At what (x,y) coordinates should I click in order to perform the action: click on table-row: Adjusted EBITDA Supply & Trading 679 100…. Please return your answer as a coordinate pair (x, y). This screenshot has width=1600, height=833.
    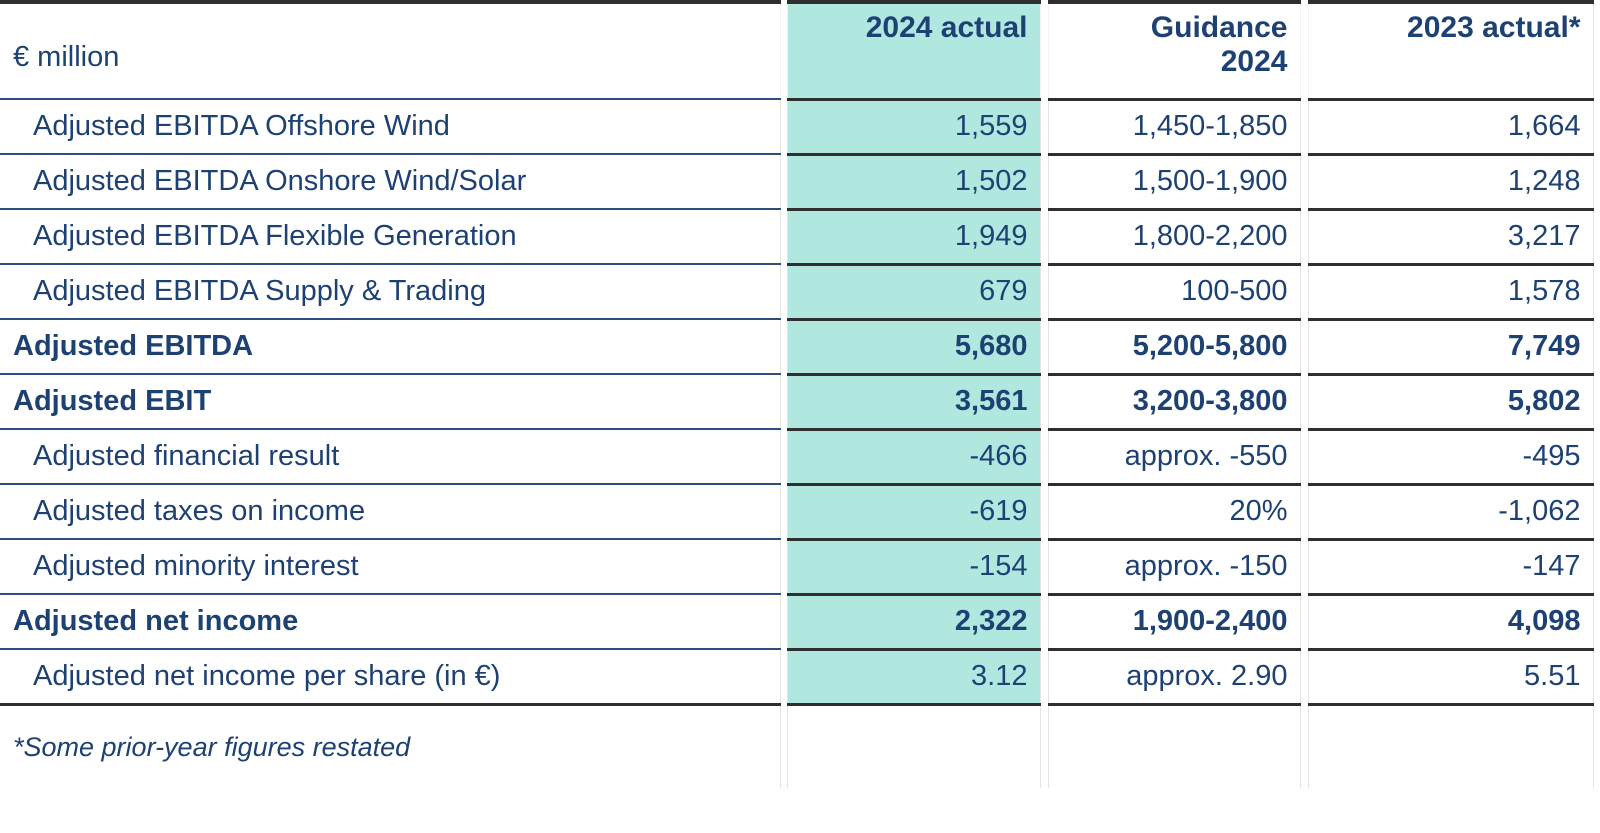
    Looking at the image, I should click on (797, 292).